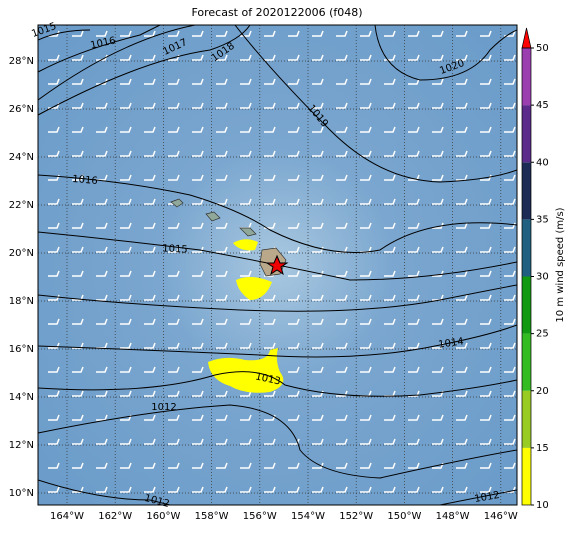 The width and height of the screenshot is (575, 533). What do you see at coordinates (67, 516) in the screenshot?
I see `lon-tick-label: 164°W` at bounding box center [67, 516].